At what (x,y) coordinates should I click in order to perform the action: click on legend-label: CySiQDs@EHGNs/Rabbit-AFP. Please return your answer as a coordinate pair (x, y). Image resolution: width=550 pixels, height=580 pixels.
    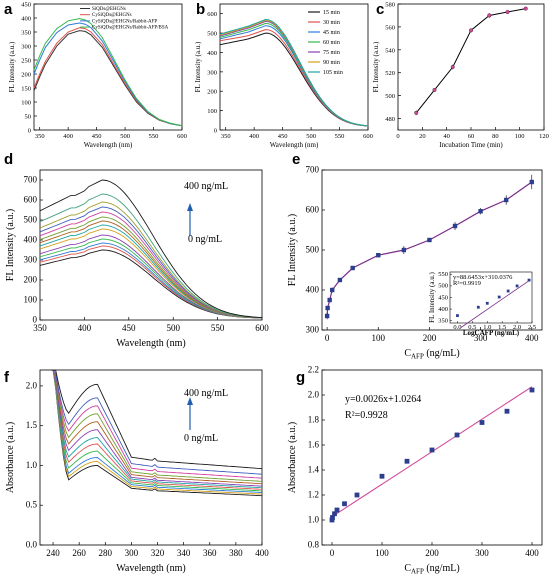
    Looking at the image, I should click on (124, 21).